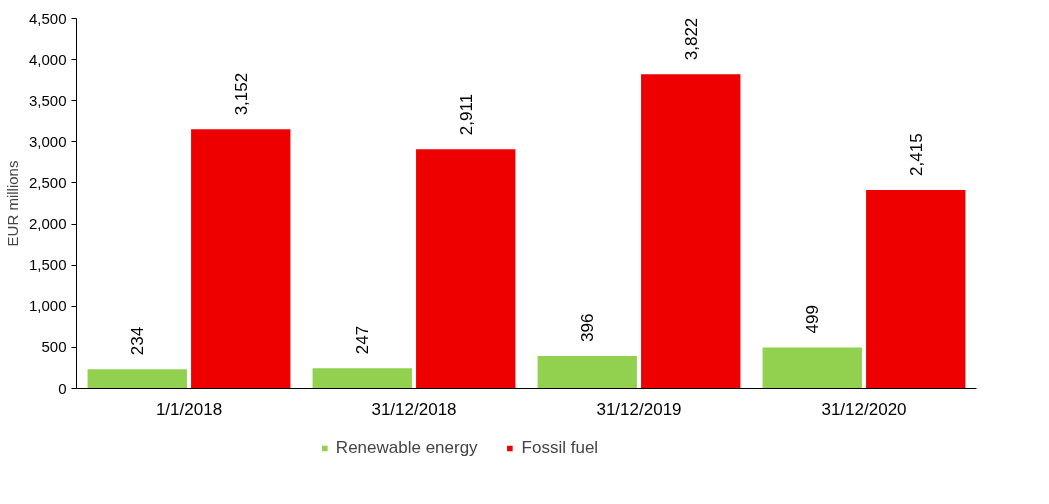 Image resolution: width=1049 pixels, height=504 pixels. Describe the element at coordinates (47, 18) in the screenshot. I see `y-tick-label: 4,500` at that location.